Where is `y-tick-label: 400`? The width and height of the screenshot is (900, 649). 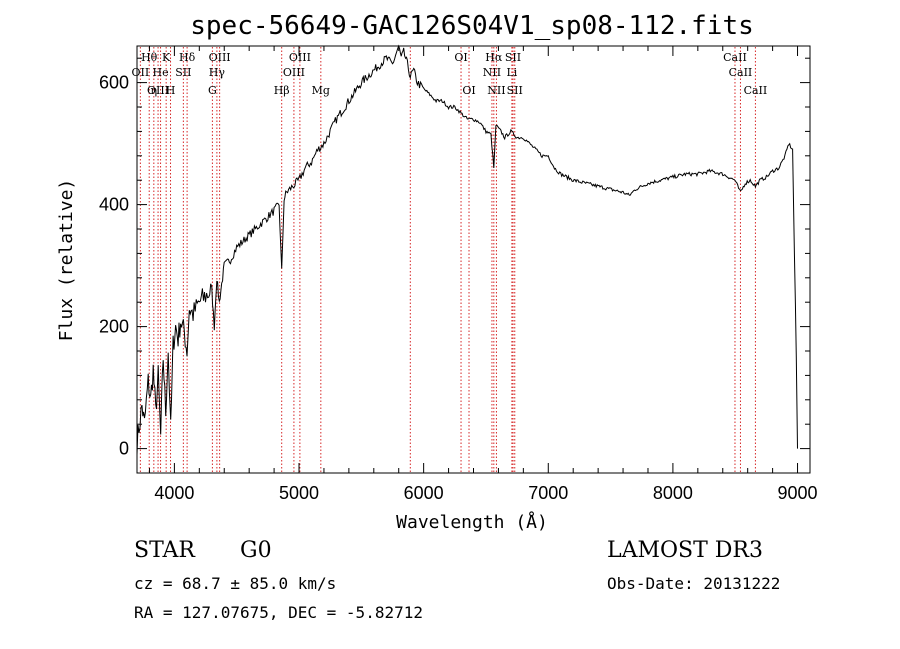
y-tick-label: 400 is located at coordinates (114, 205).